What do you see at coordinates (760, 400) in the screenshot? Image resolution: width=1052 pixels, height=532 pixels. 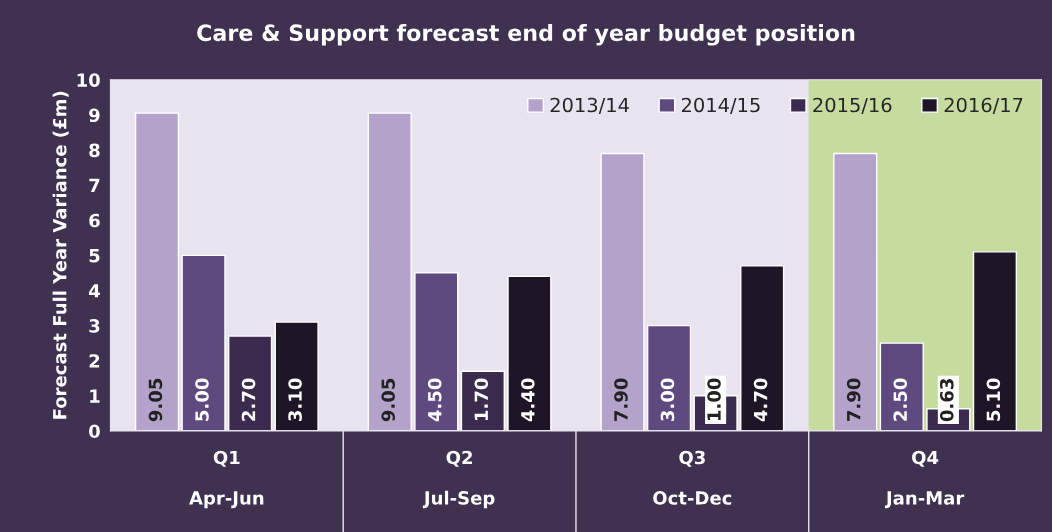 I see `data-label: 4.70` at bounding box center [760, 400].